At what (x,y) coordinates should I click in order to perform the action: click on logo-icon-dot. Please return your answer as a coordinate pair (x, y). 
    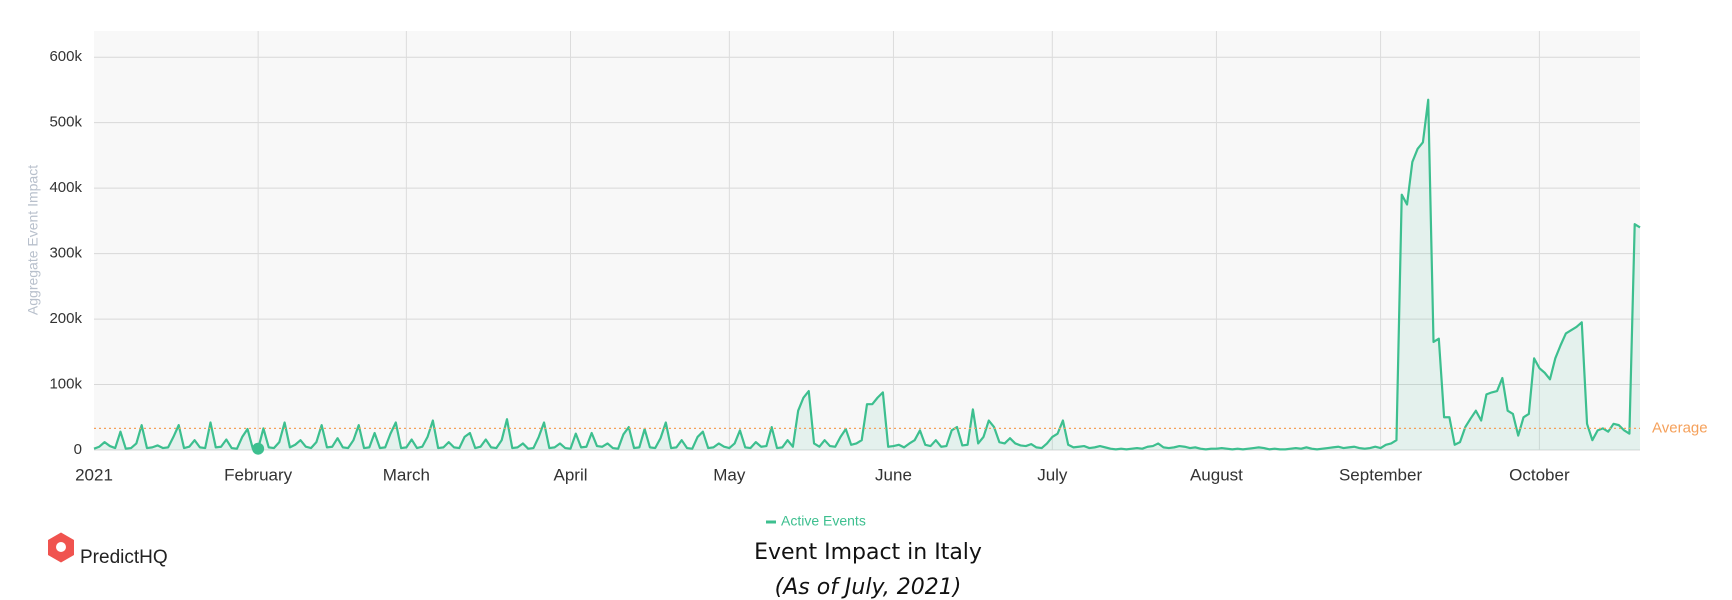
    Looking at the image, I should click on (61, 547).